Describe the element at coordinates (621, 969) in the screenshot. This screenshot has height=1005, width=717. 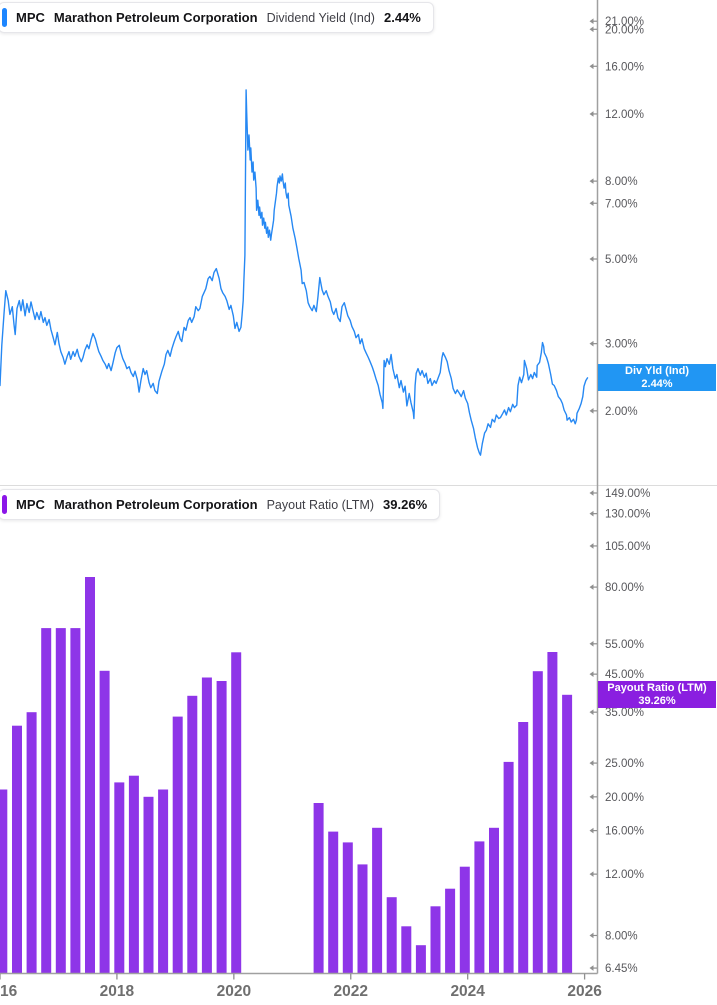
I see `y-axis-label: 6.45%` at that location.